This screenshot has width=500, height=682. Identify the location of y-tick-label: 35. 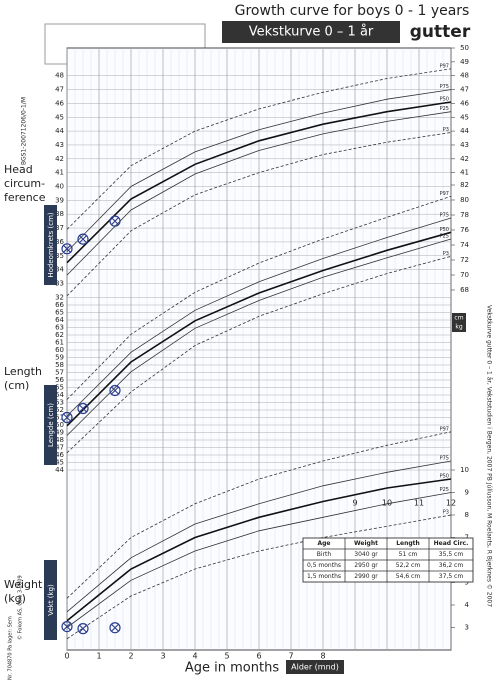
(59, 256).